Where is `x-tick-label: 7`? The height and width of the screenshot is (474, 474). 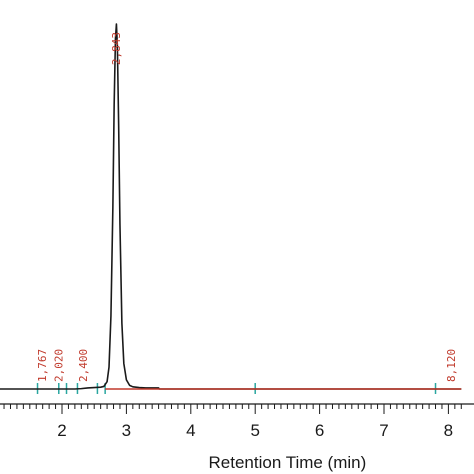 x-tick-label: 7 is located at coordinates (383, 430).